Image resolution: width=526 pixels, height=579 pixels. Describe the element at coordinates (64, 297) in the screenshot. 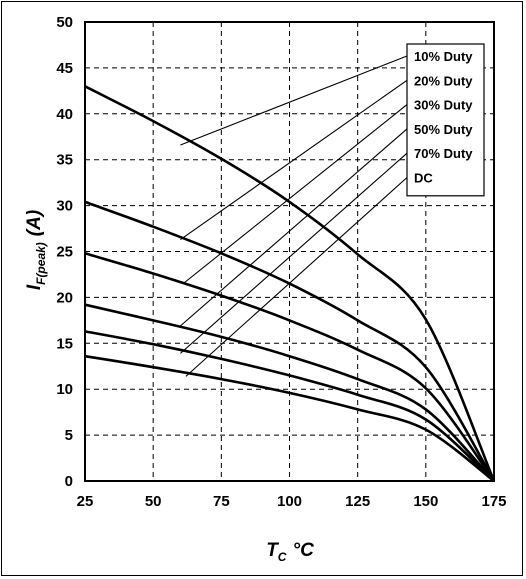

I see `y-tick-label: 20` at that location.